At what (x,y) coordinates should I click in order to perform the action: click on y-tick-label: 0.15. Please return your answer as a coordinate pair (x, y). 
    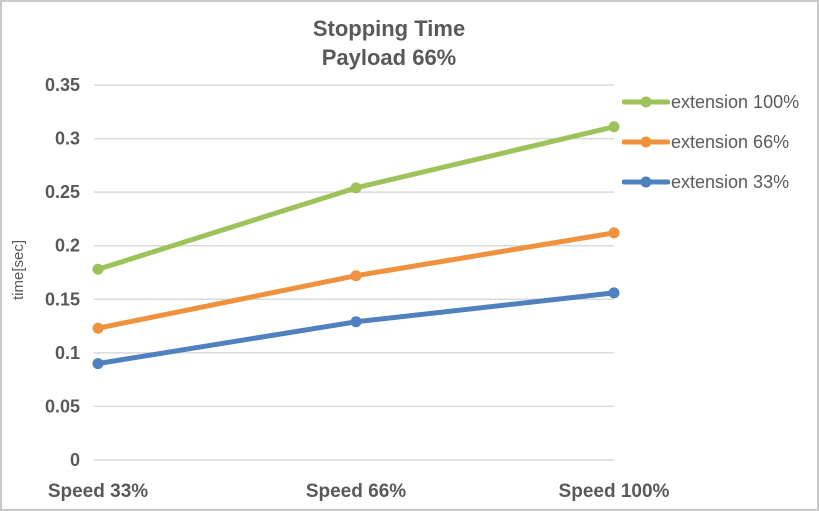
    Looking at the image, I should click on (62, 299).